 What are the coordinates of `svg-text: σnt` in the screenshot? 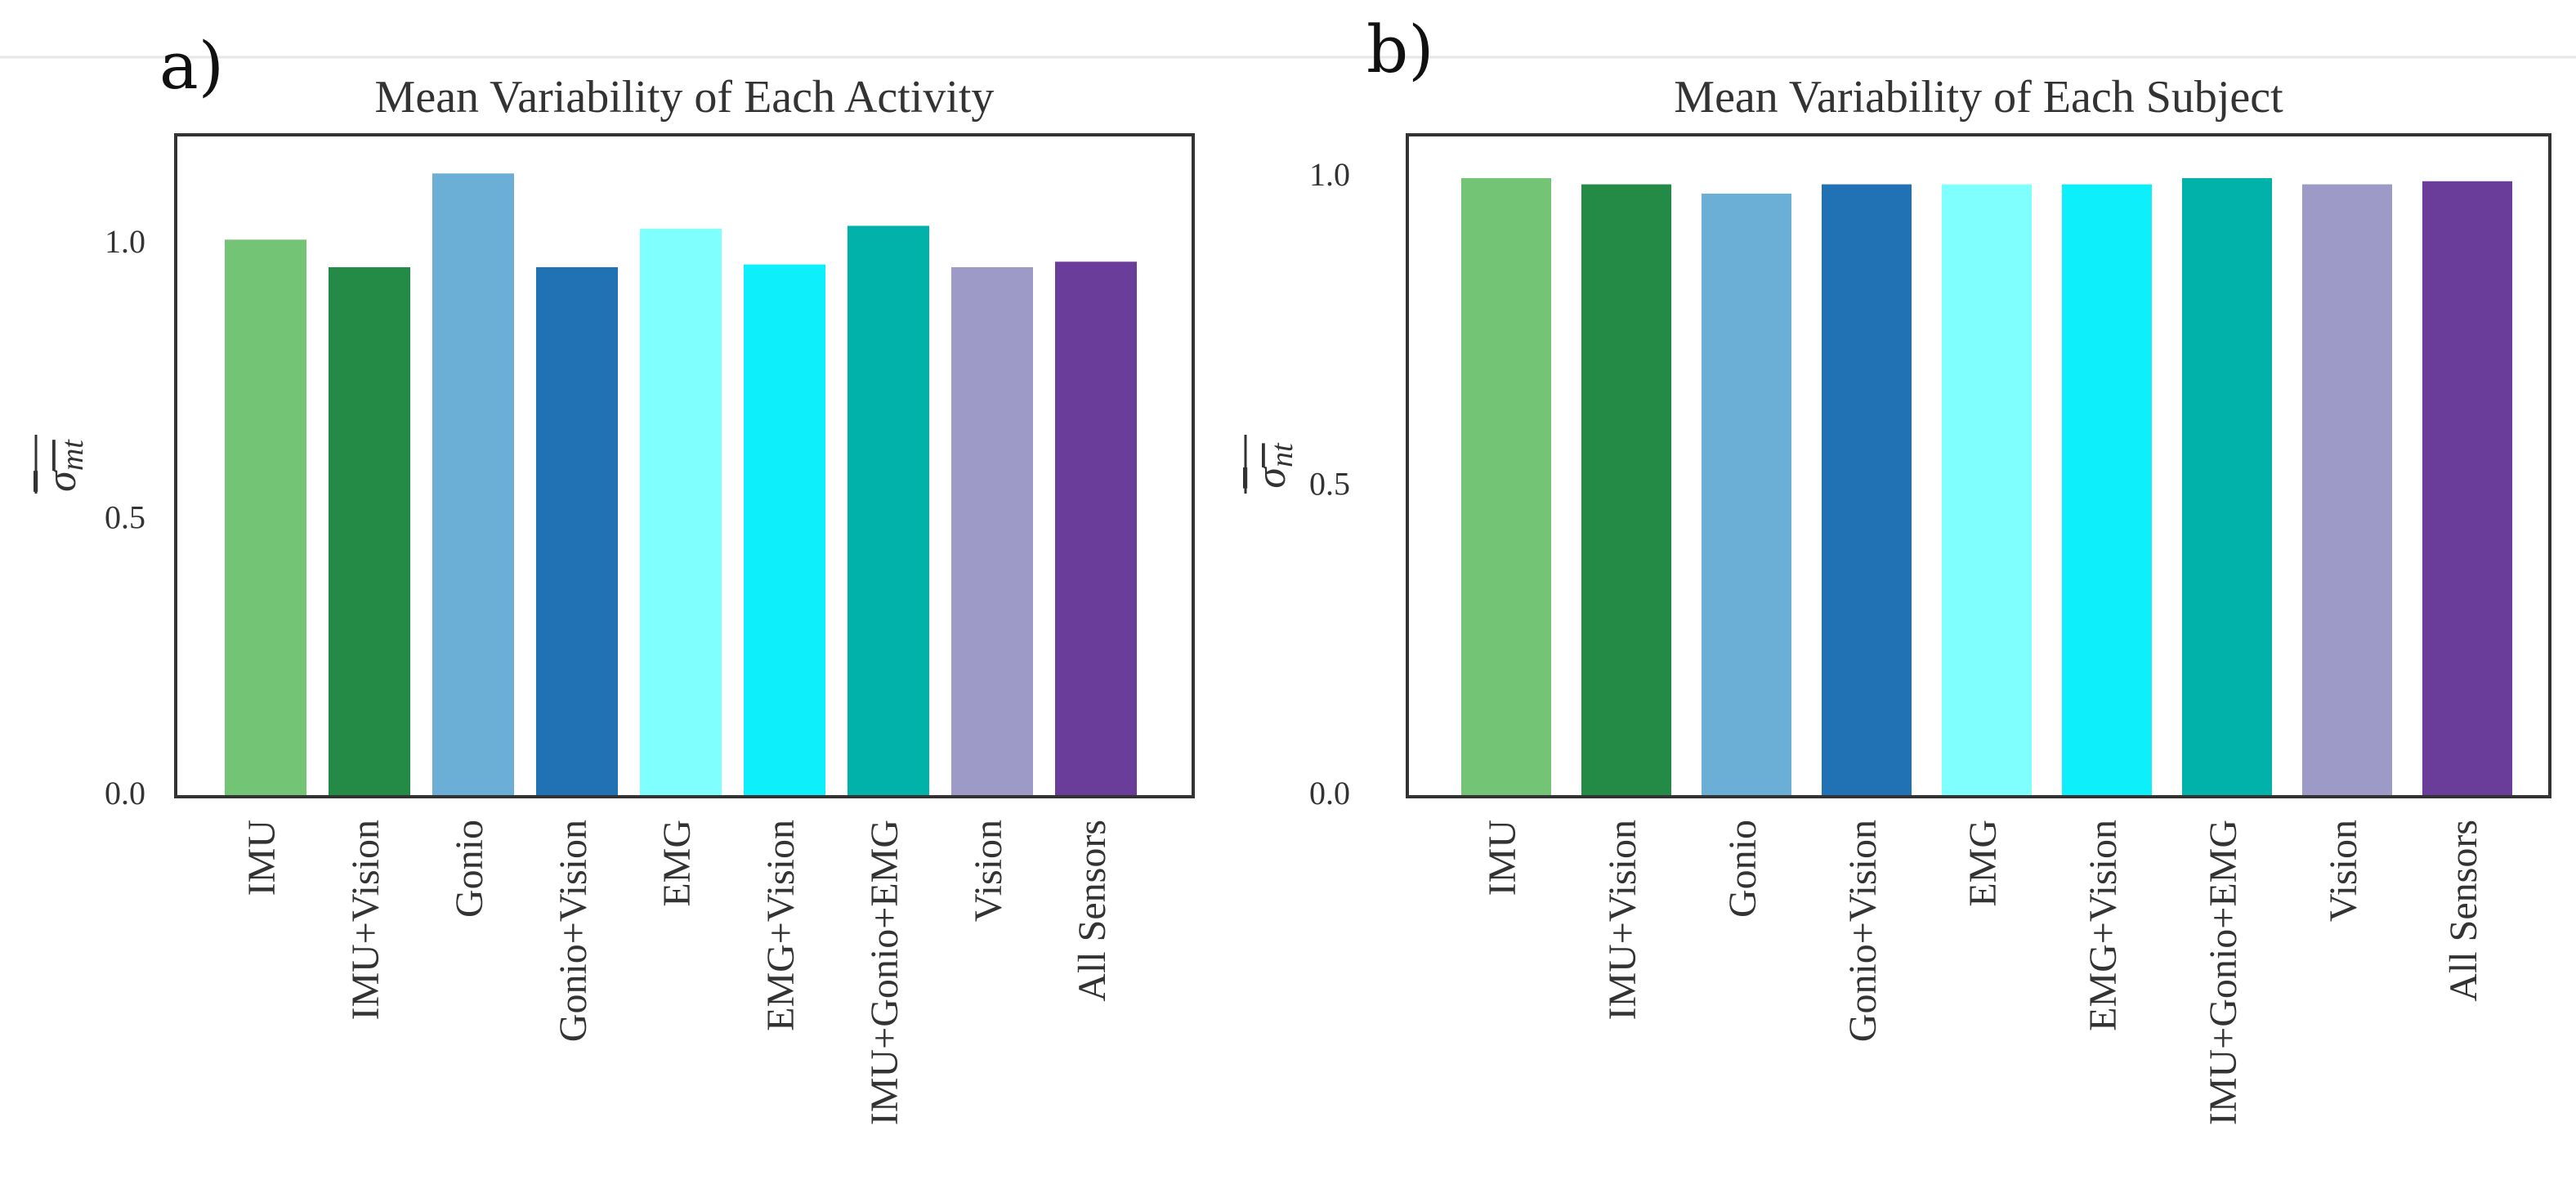 It's located at (1273, 465).